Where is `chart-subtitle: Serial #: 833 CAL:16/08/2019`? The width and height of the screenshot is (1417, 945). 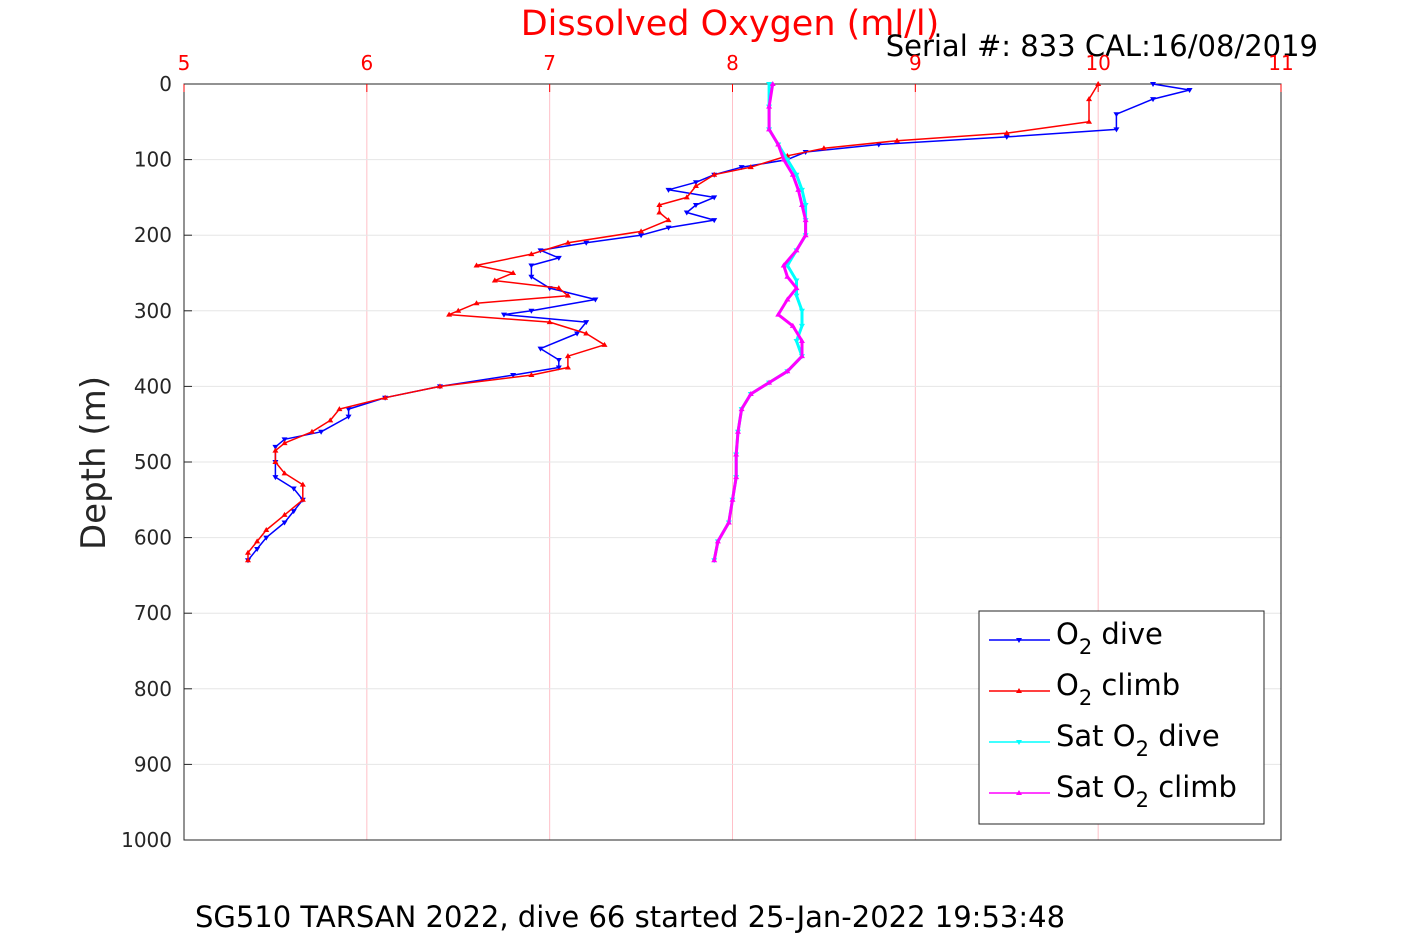 chart-subtitle: Serial #: 833 CAL:16/08/2019 is located at coordinates (1102, 46).